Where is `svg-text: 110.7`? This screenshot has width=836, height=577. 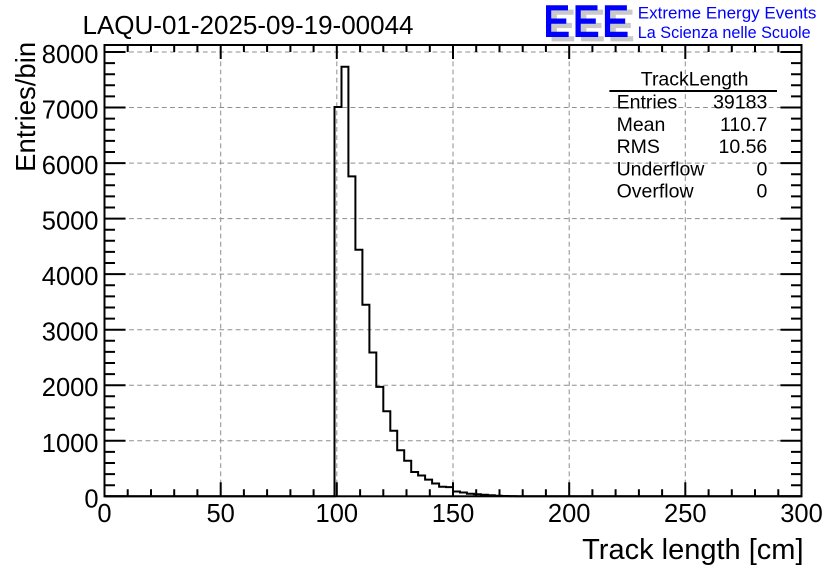
svg-text: 110.7 is located at coordinates (743, 125).